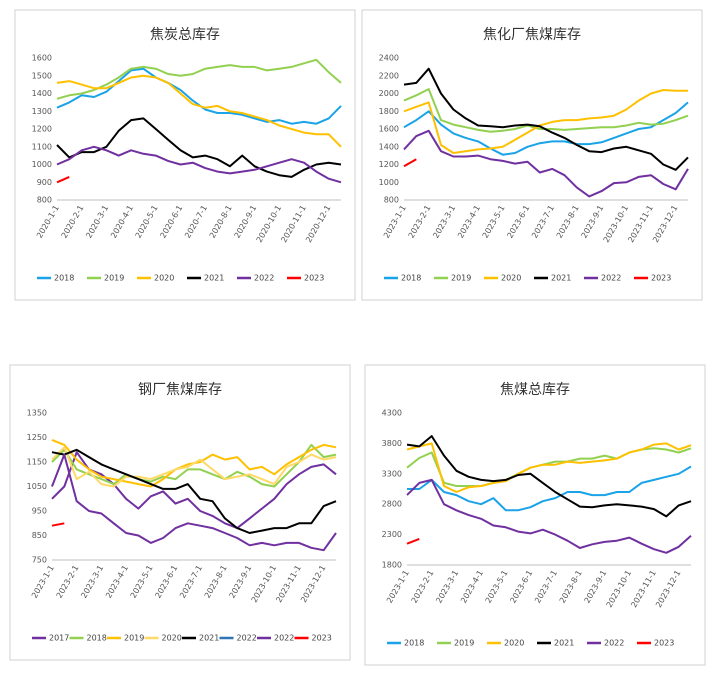 The image size is (714, 680). Describe the element at coordinates (37, 486) in the screenshot. I see `y-tick-label: 1050` at that location.